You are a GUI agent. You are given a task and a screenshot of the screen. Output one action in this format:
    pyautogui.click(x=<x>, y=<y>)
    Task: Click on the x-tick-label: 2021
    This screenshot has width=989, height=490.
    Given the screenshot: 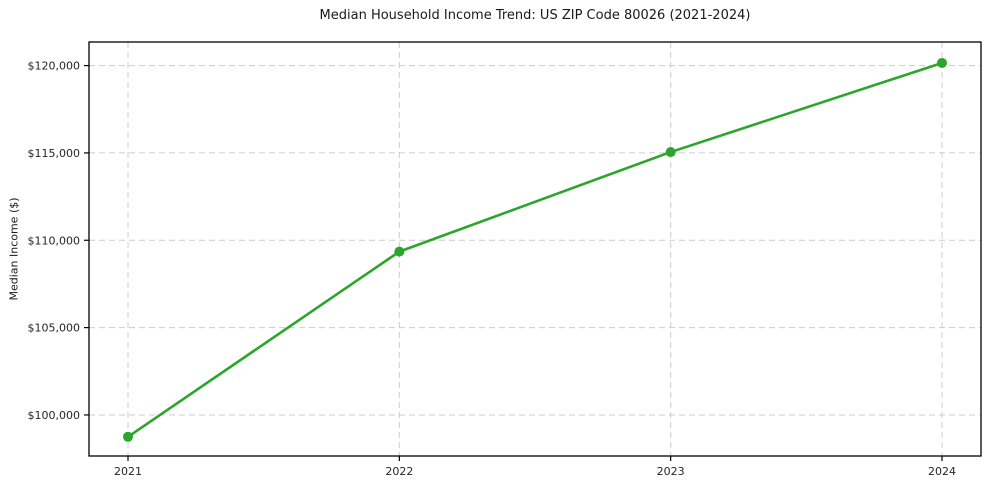 What is the action you would take?
    pyautogui.click(x=128, y=471)
    